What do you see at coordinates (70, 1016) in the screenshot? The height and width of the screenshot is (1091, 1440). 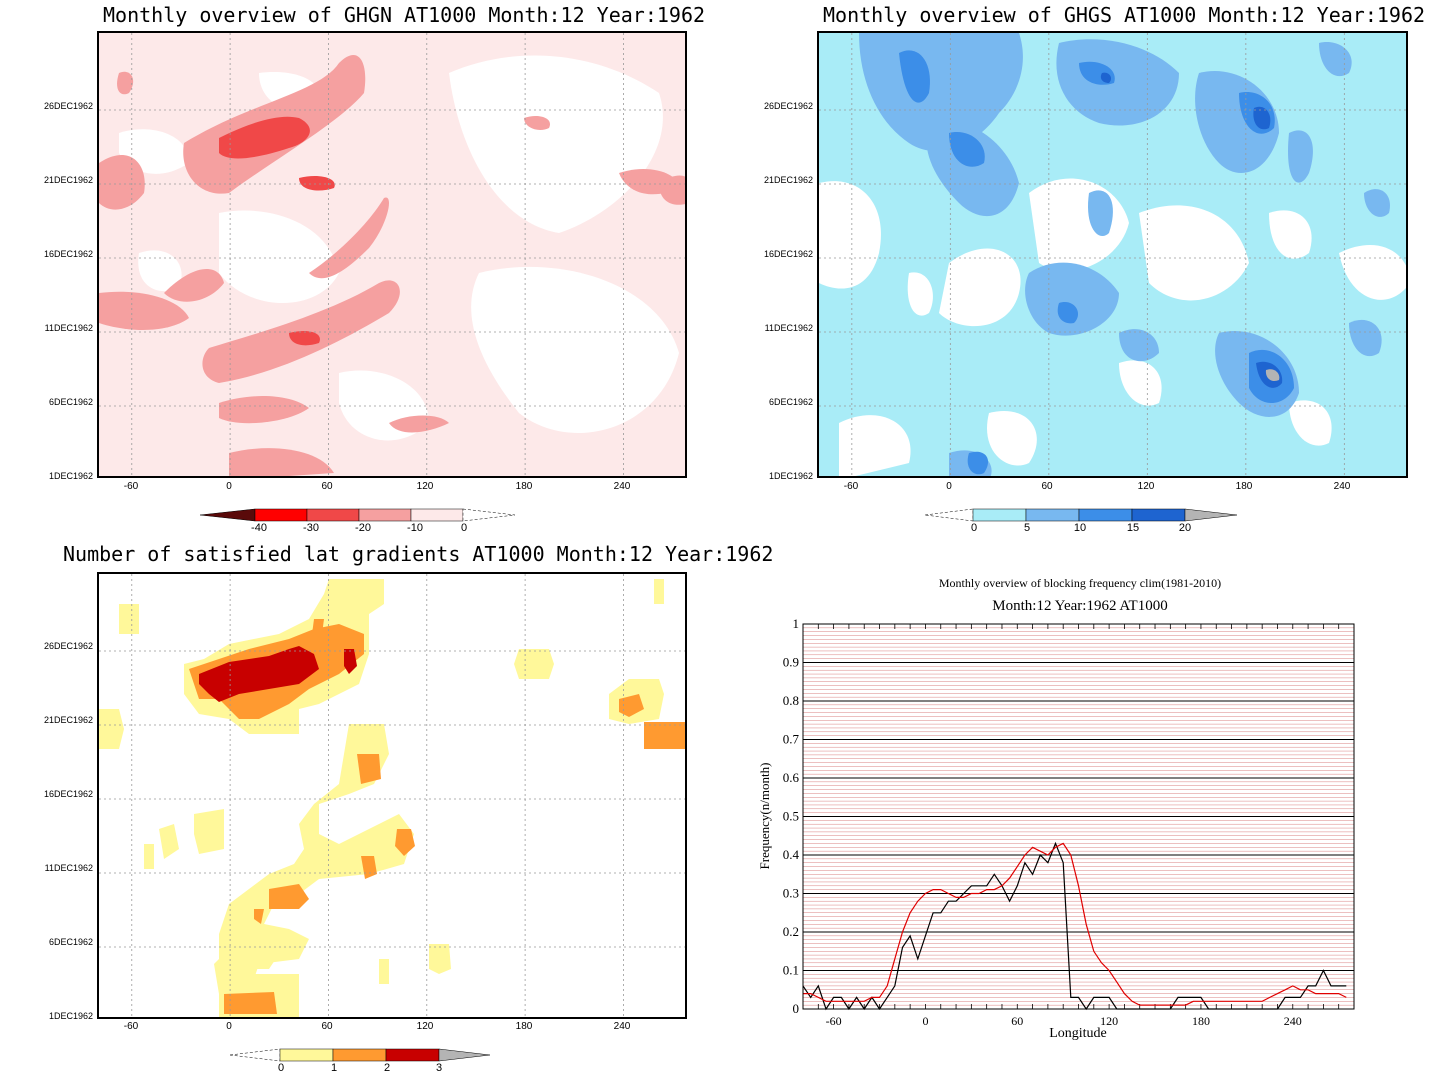 I see `lat-ytick-1dec: 1DEC1962` at bounding box center [70, 1016].